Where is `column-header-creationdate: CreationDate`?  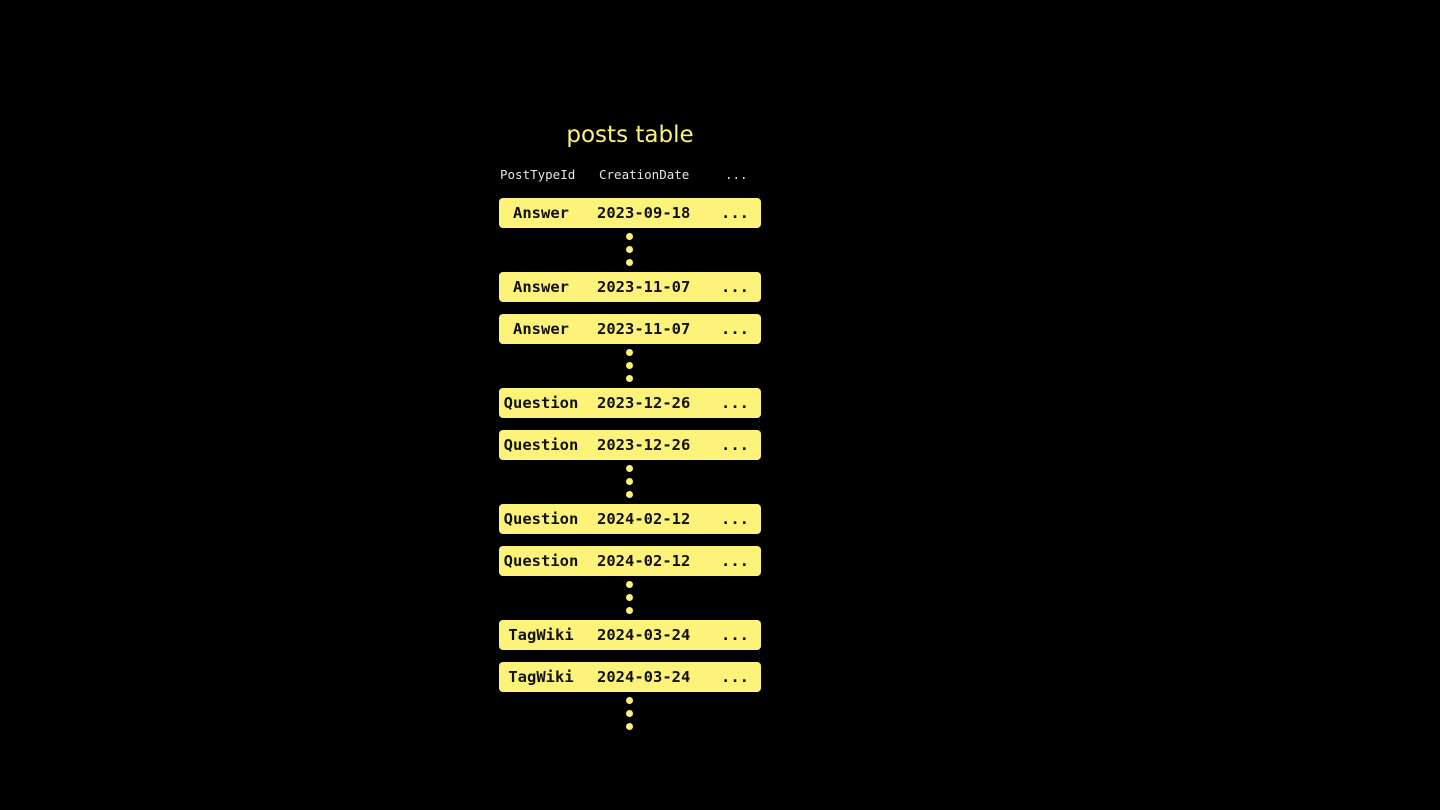 column-header-creationdate: CreationDate is located at coordinates (644, 174).